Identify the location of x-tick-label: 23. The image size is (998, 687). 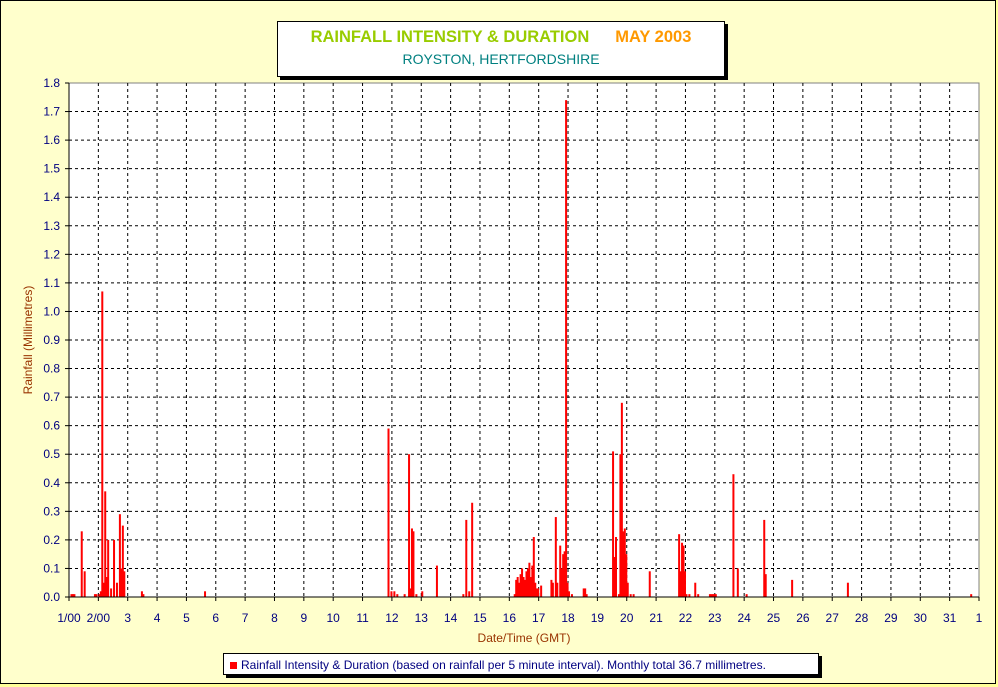
(715, 618).